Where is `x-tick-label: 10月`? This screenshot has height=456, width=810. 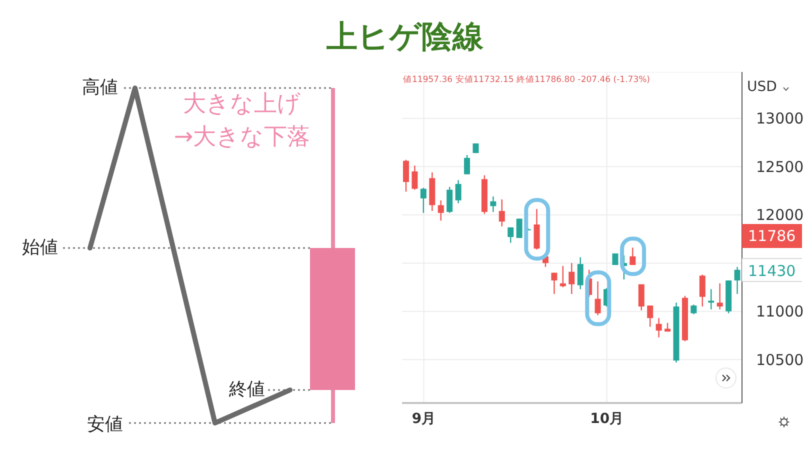 x-tick-label: 10月 is located at coordinates (607, 419).